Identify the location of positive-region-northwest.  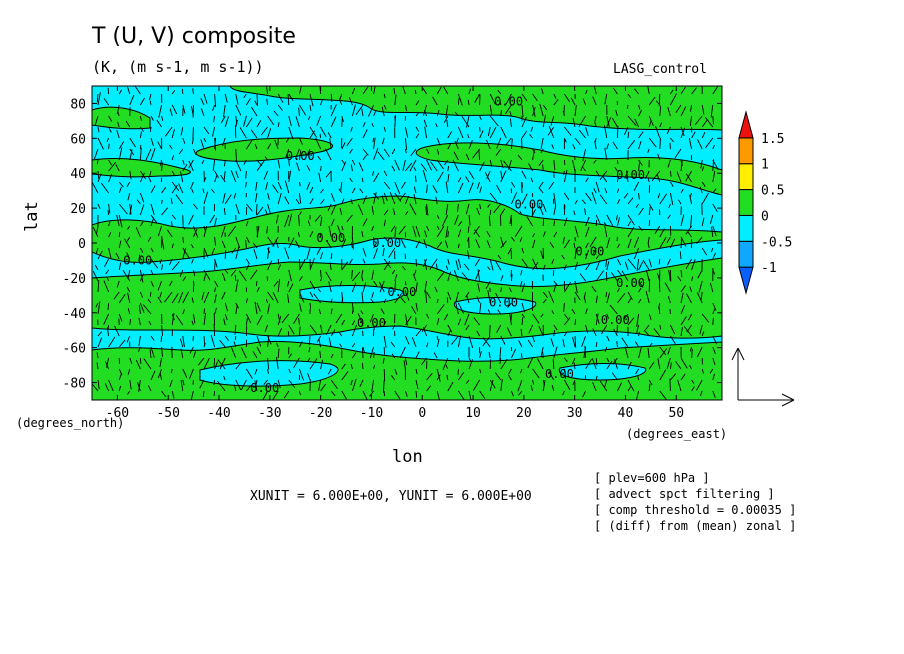
(141, 167).